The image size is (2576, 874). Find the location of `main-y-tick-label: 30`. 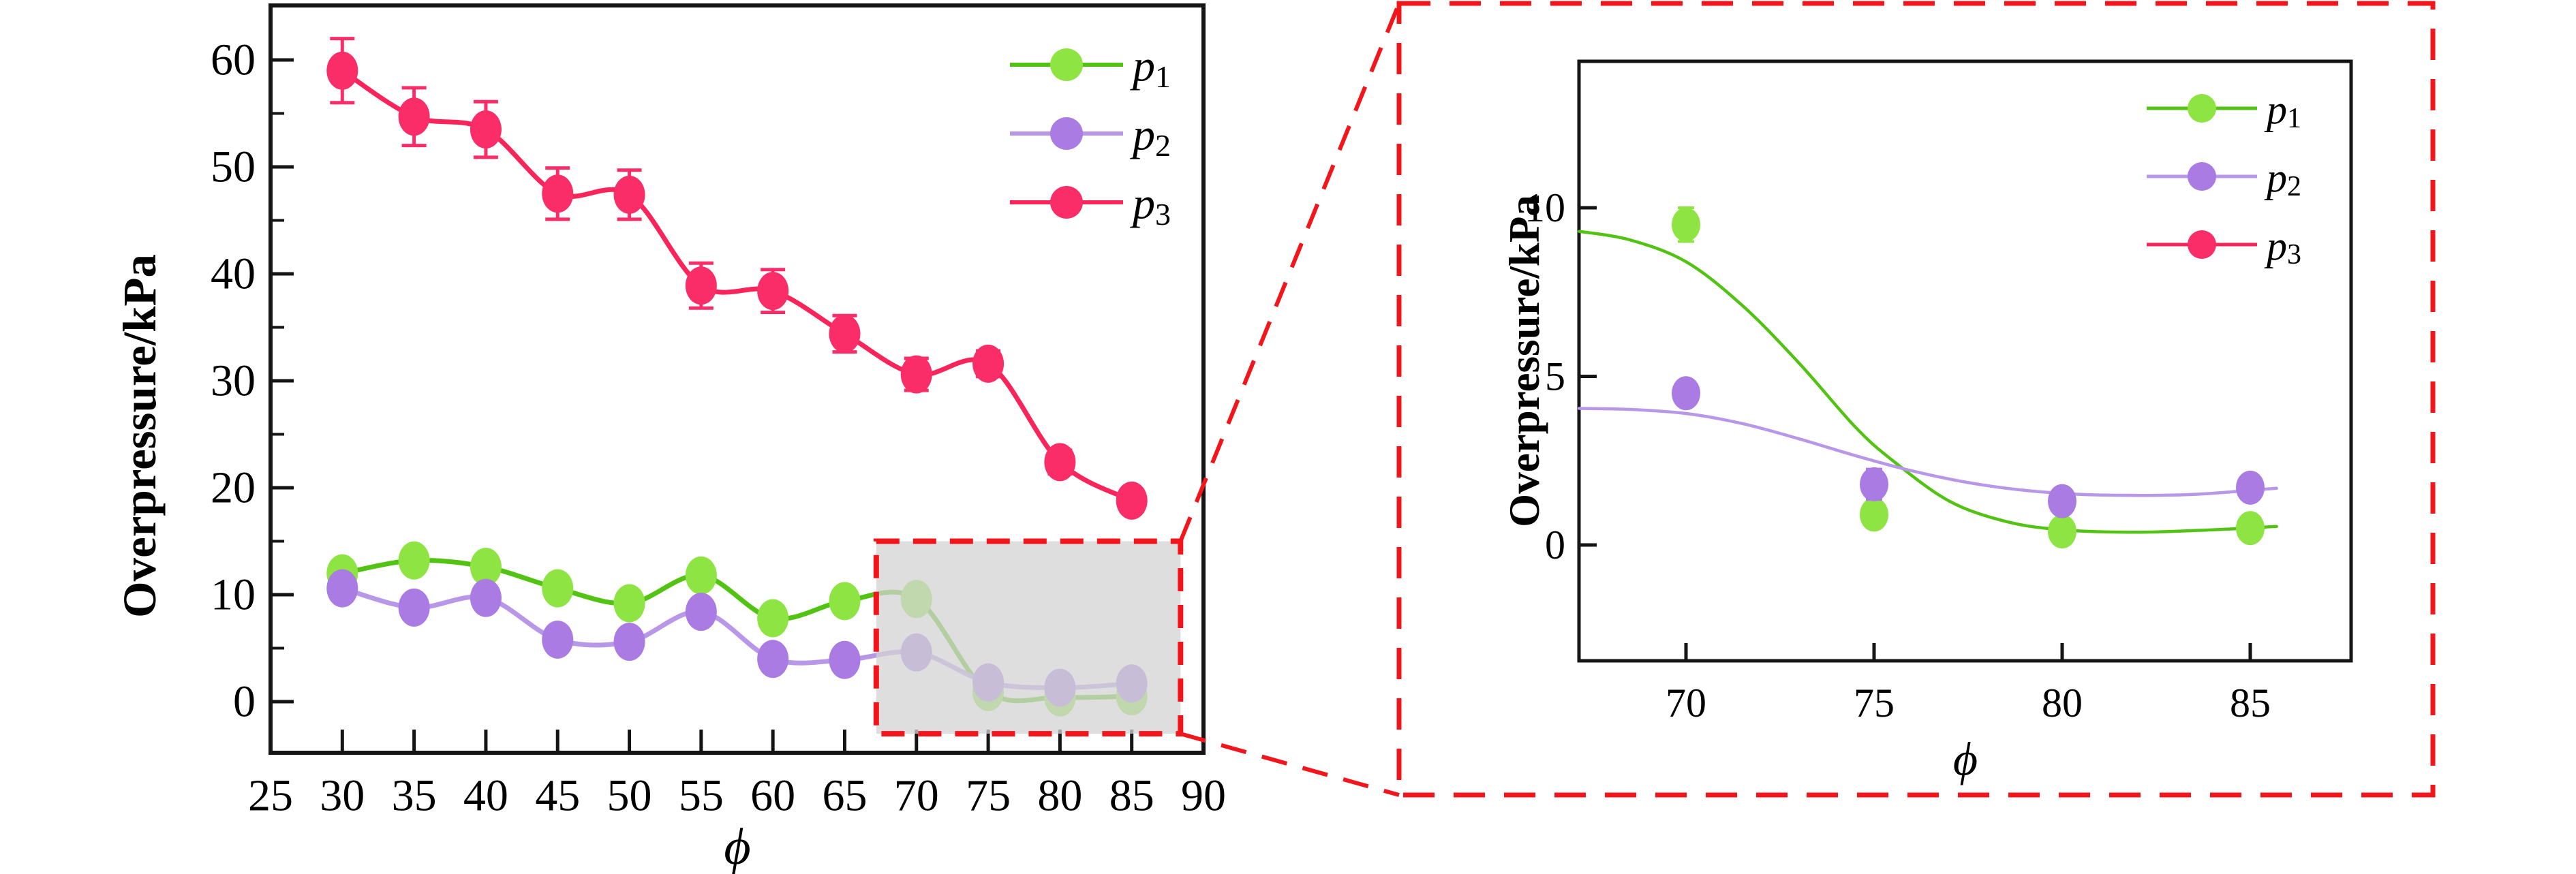

main-y-tick-label: 30 is located at coordinates (234, 381).